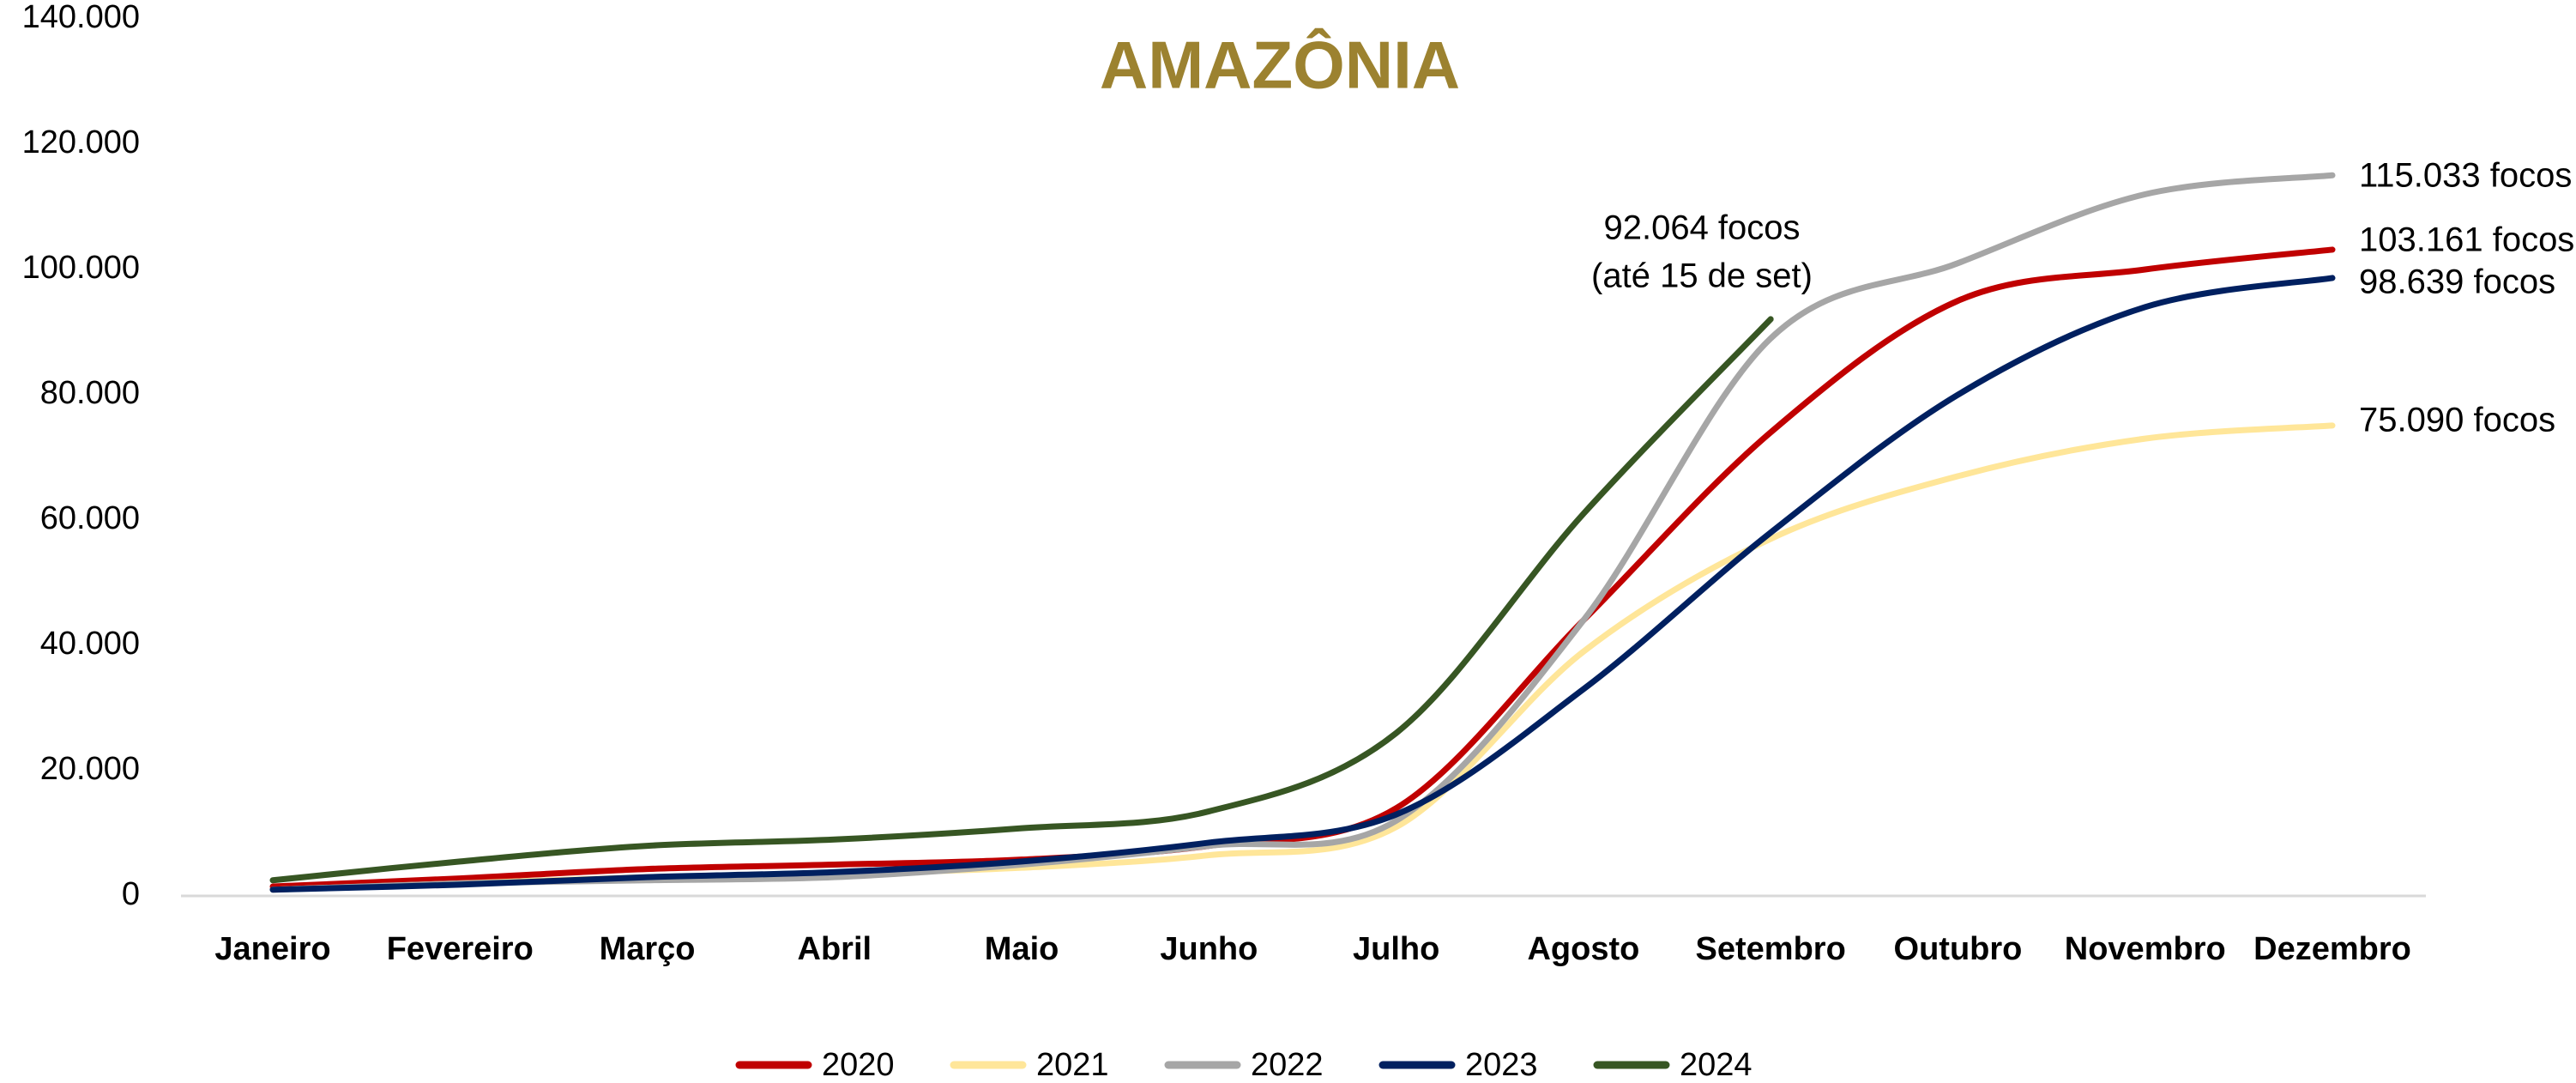  What do you see at coordinates (1771, 949) in the screenshot?
I see `x-tick-label: Setembro` at bounding box center [1771, 949].